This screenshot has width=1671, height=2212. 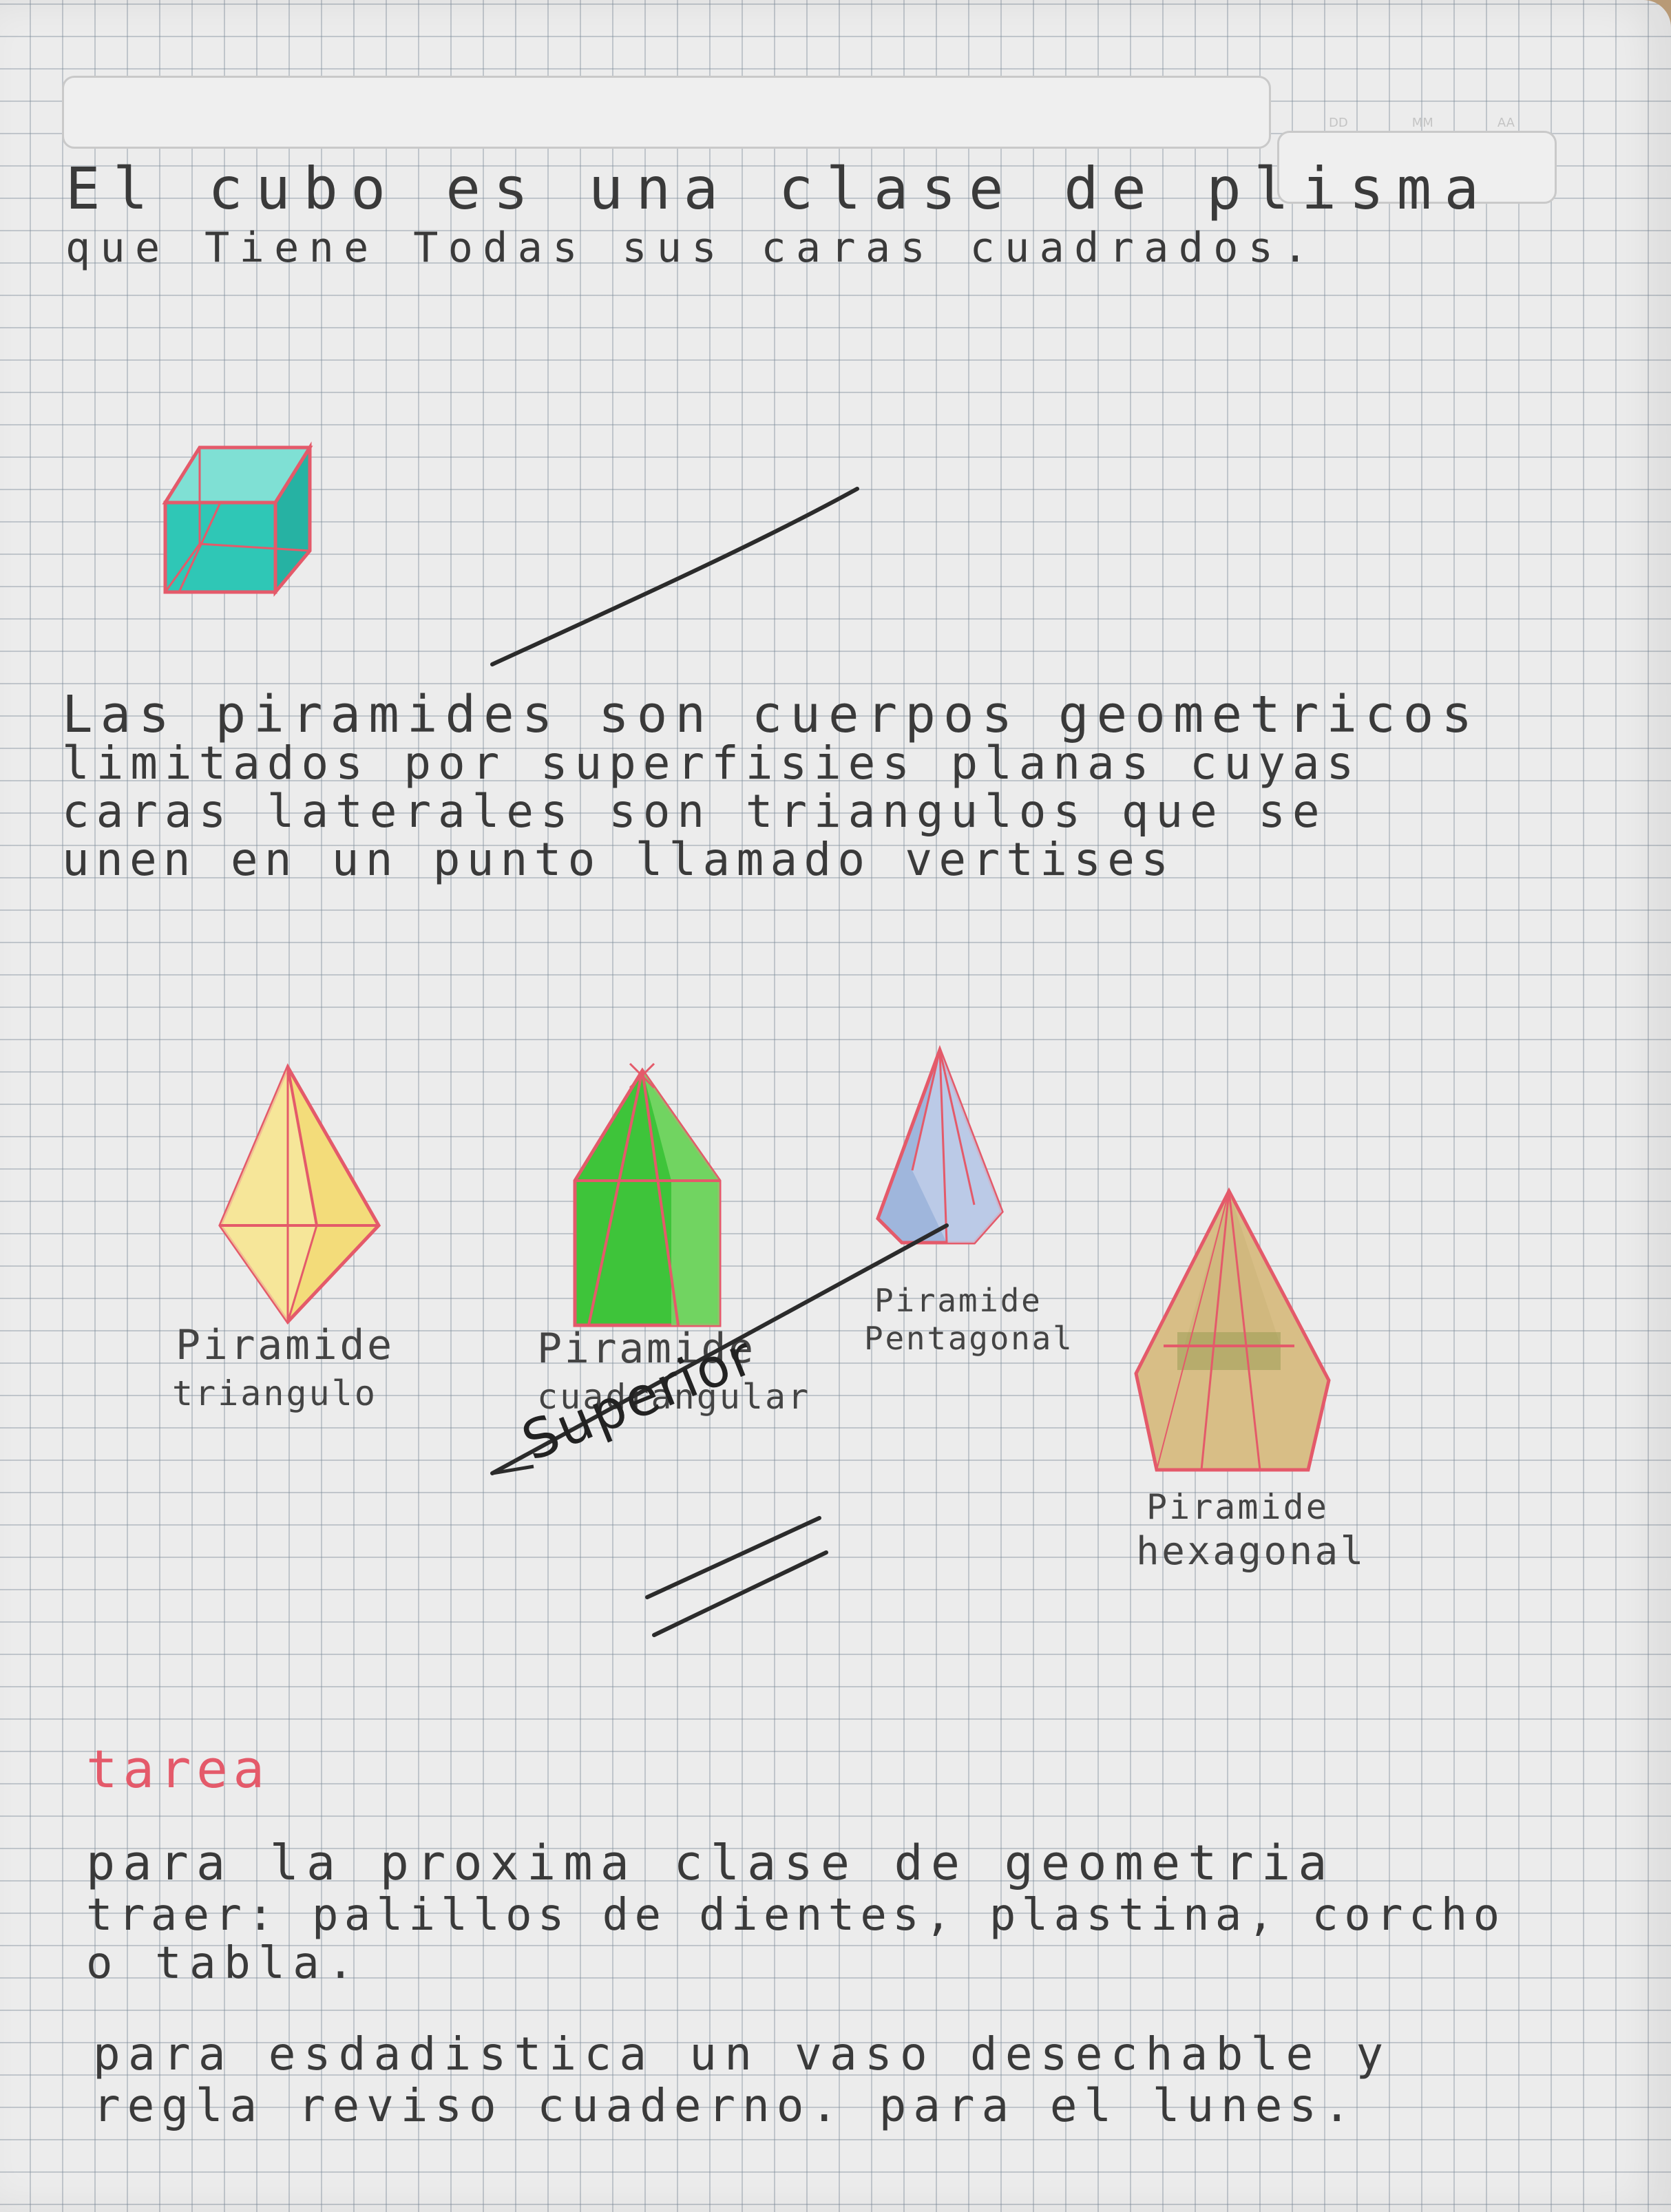 What do you see at coordinates (1251, 1551) in the screenshot?
I see `hexagonal-label-line-2: hexagonal` at bounding box center [1251, 1551].